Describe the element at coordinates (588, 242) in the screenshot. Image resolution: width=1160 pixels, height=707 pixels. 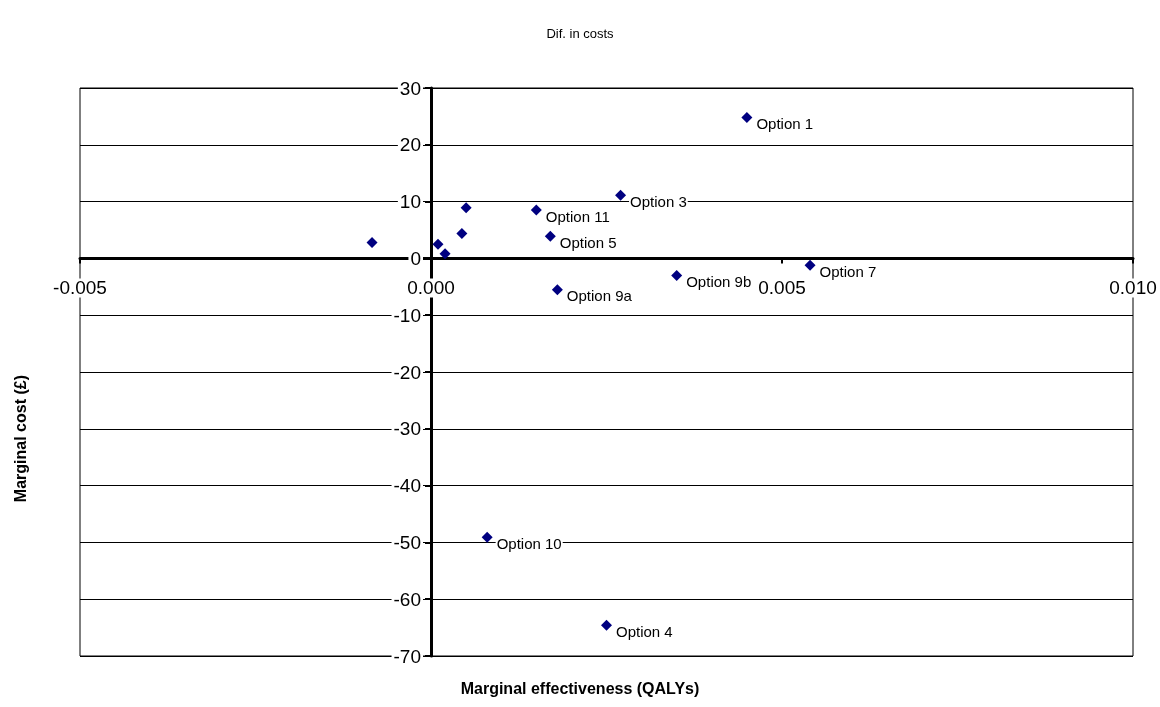
I see `data-label: Option 5` at that location.